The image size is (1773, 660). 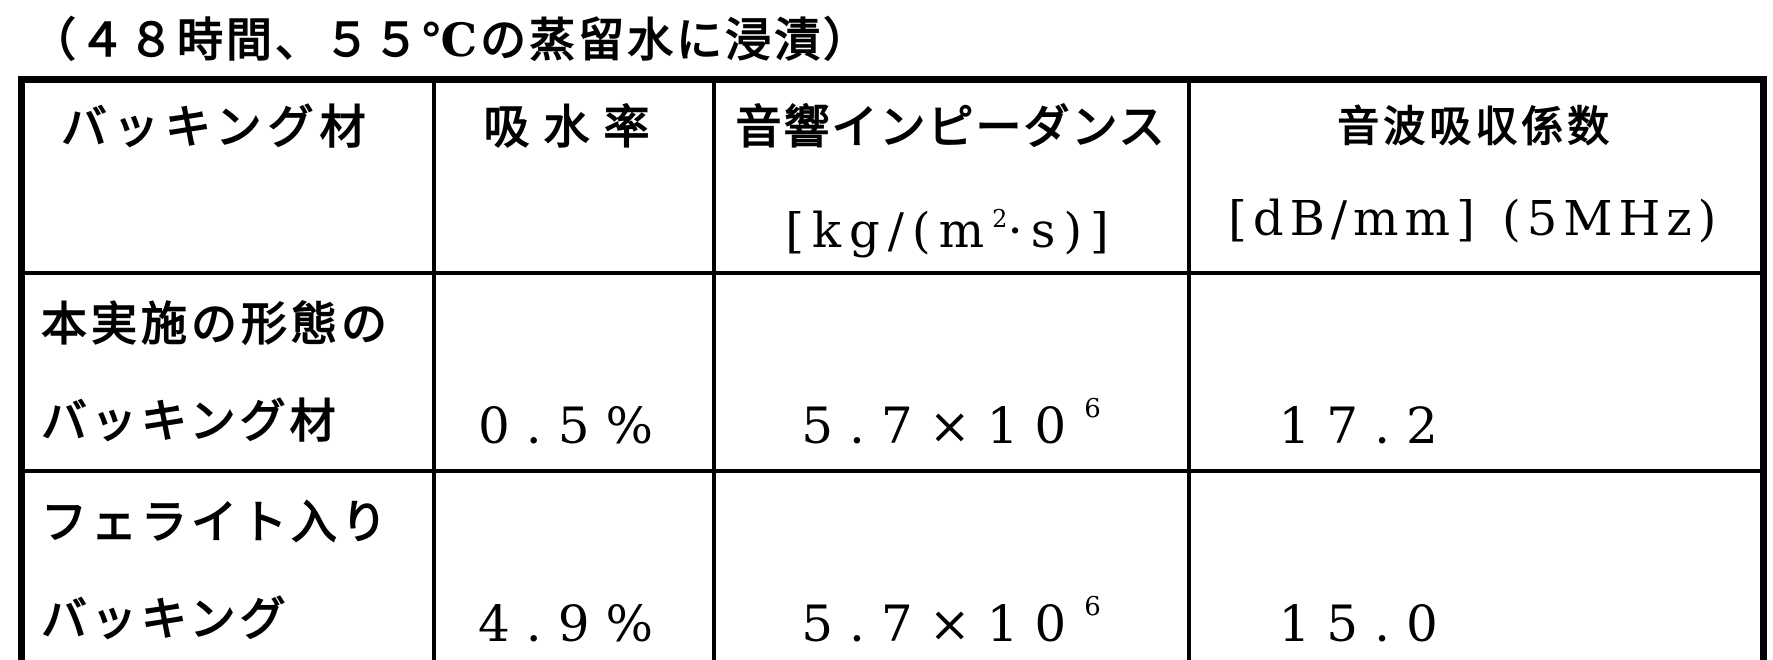 What do you see at coordinates (573, 564) in the screenshot?
I see `cell-water-absorption-ferrite: 4.9%` at bounding box center [573, 564].